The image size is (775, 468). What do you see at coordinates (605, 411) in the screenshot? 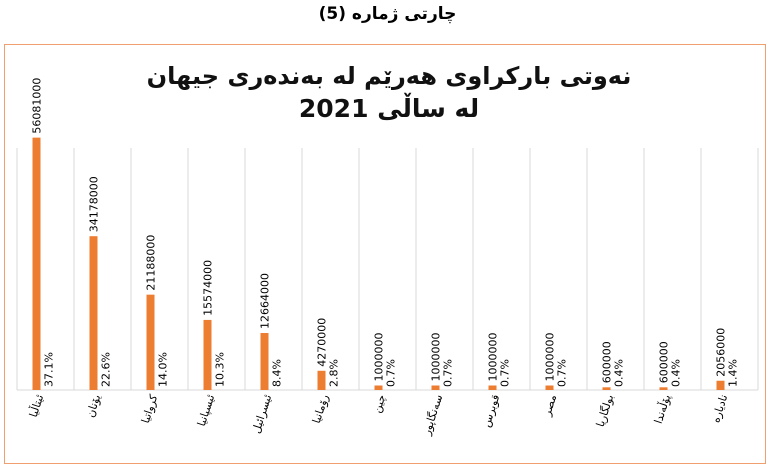
I see `category-label-10: بولگاریا` at bounding box center [605, 411].